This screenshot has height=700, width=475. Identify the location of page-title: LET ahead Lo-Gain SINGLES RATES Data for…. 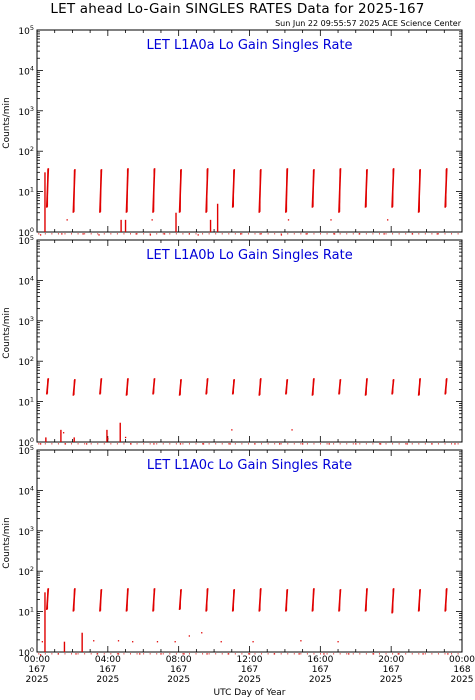
(237, 9).